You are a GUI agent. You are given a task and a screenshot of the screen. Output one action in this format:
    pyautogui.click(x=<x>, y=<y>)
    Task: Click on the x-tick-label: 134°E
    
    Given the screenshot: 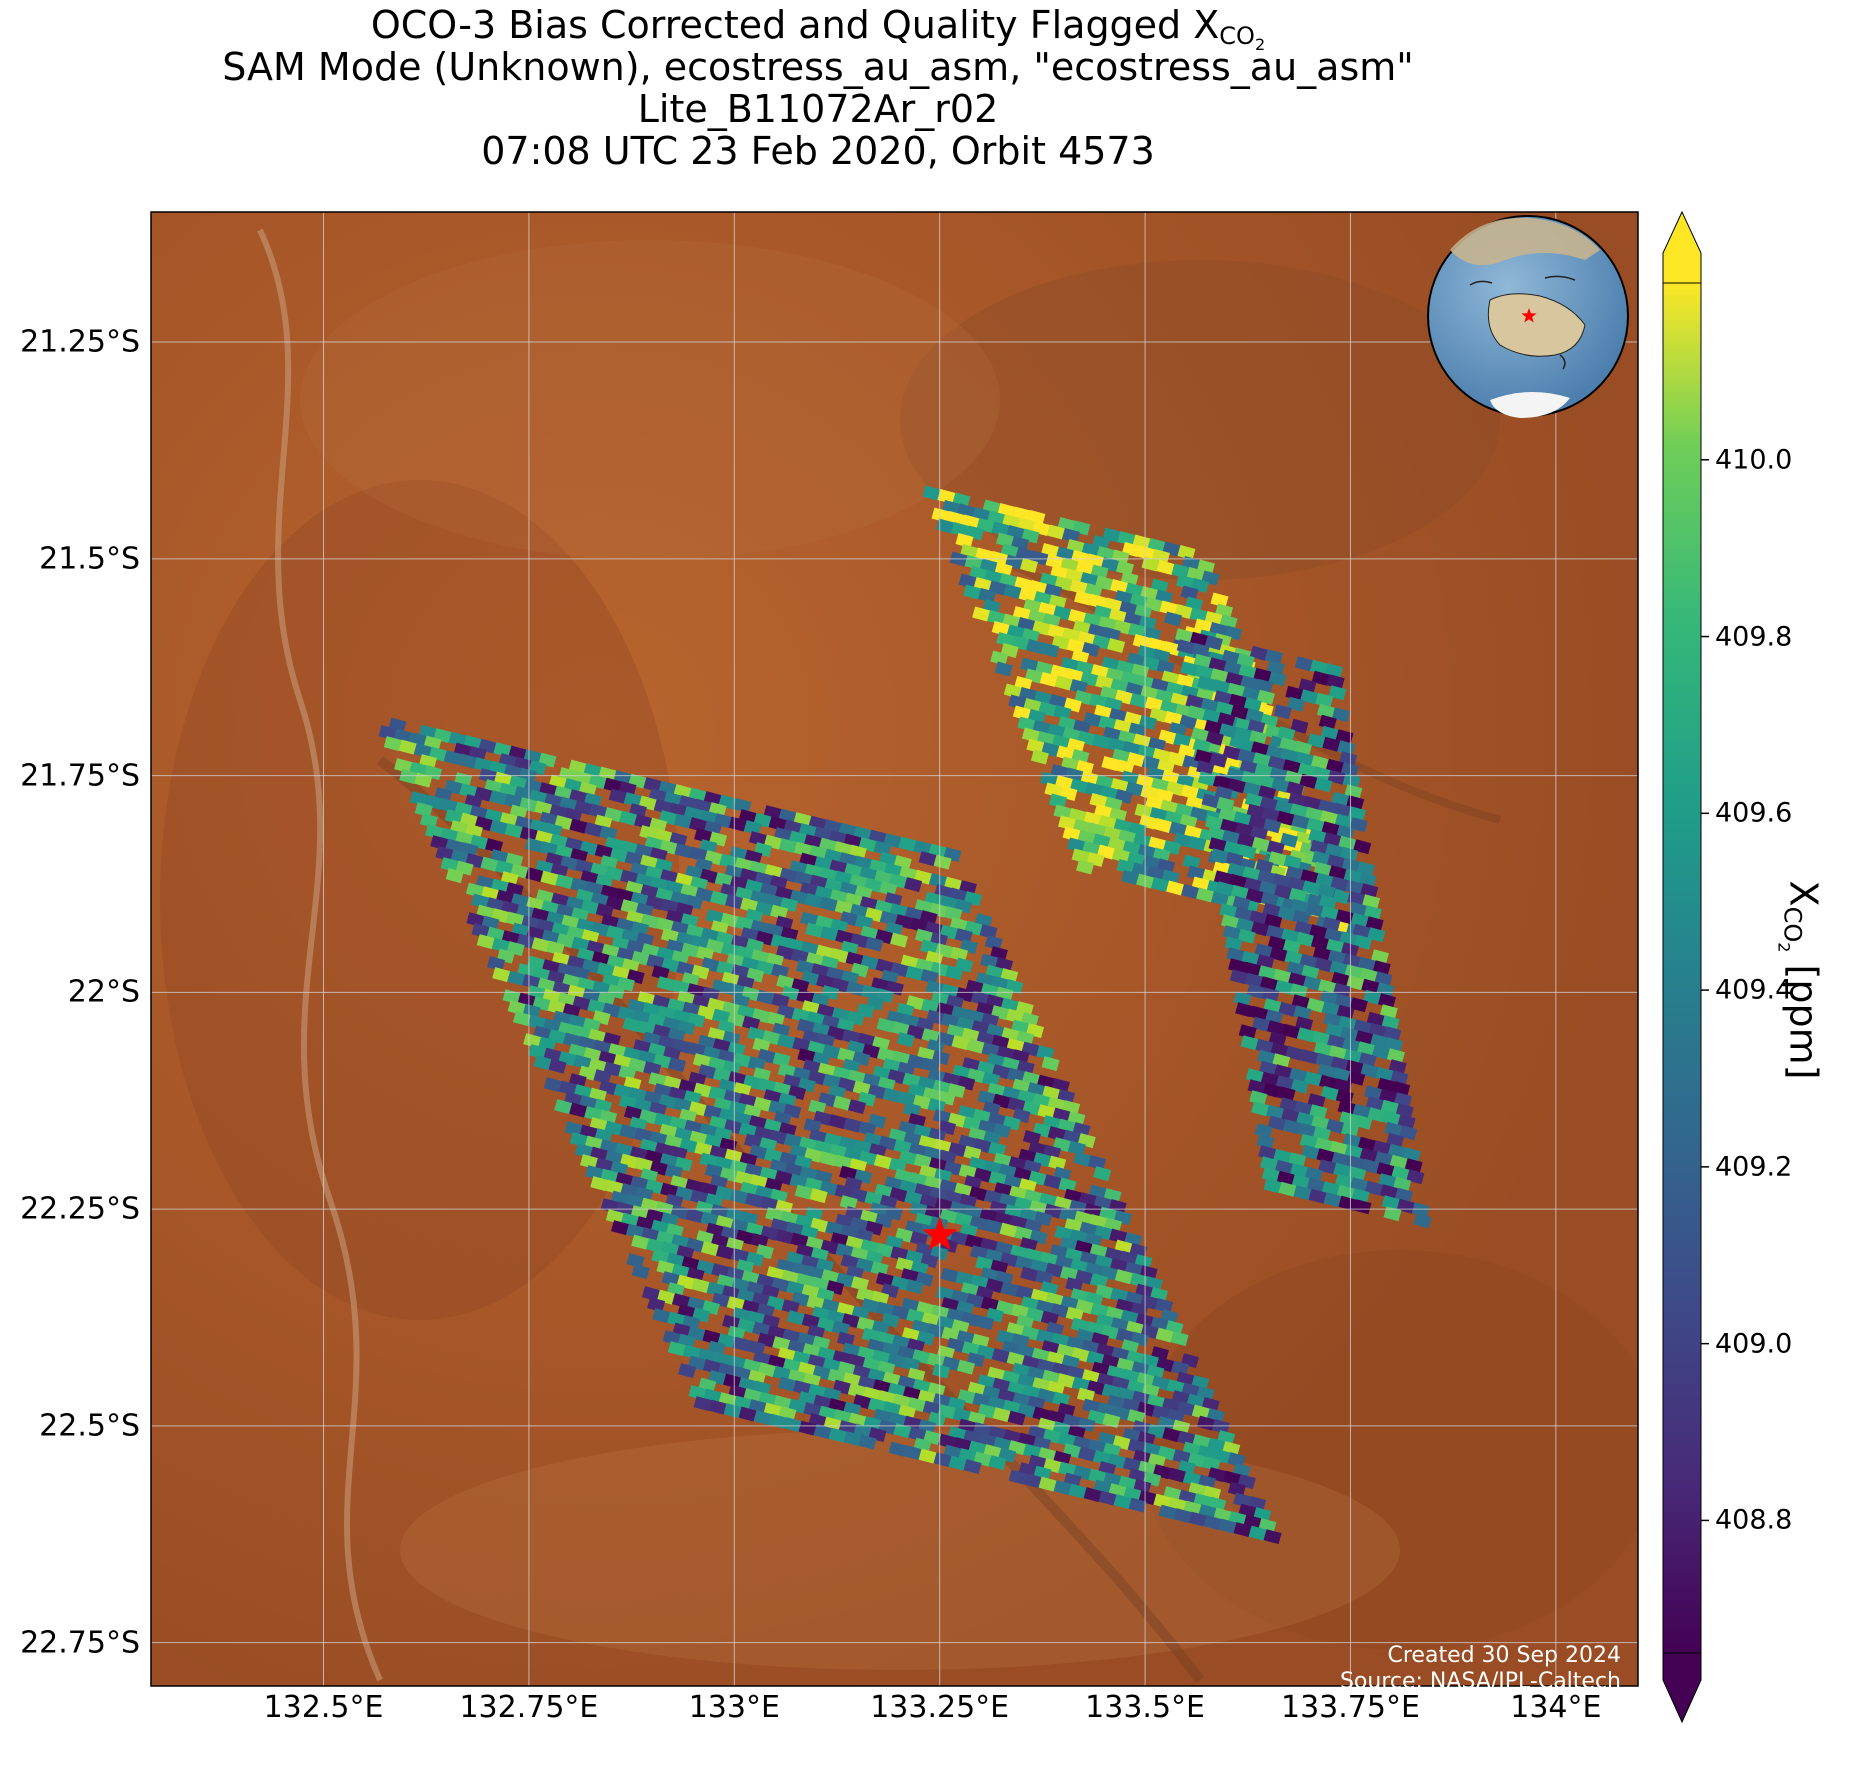 What is the action you would take?
    pyautogui.click(x=1556, y=1707)
    